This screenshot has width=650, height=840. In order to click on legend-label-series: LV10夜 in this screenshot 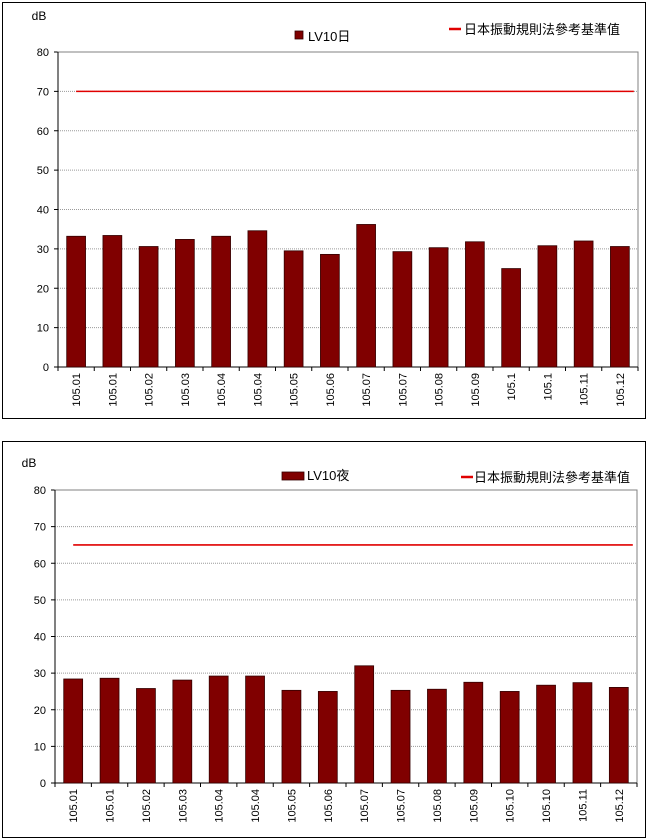, I will do `click(328, 475)`.